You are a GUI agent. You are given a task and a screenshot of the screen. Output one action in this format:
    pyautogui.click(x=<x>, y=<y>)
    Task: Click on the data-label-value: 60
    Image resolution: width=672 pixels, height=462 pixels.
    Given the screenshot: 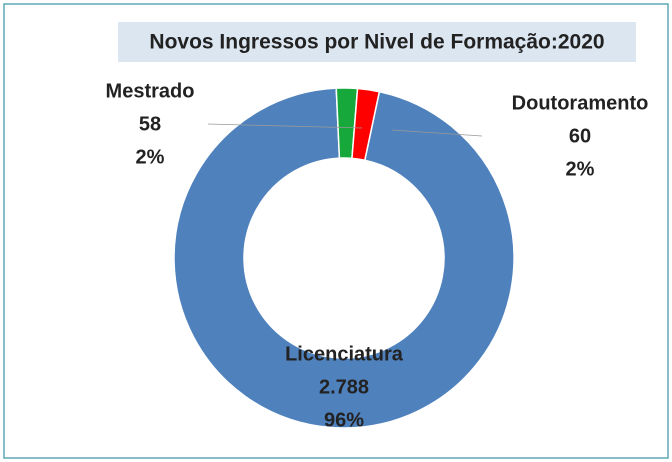 What is the action you would take?
    pyautogui.click(x=580, y=136)
    